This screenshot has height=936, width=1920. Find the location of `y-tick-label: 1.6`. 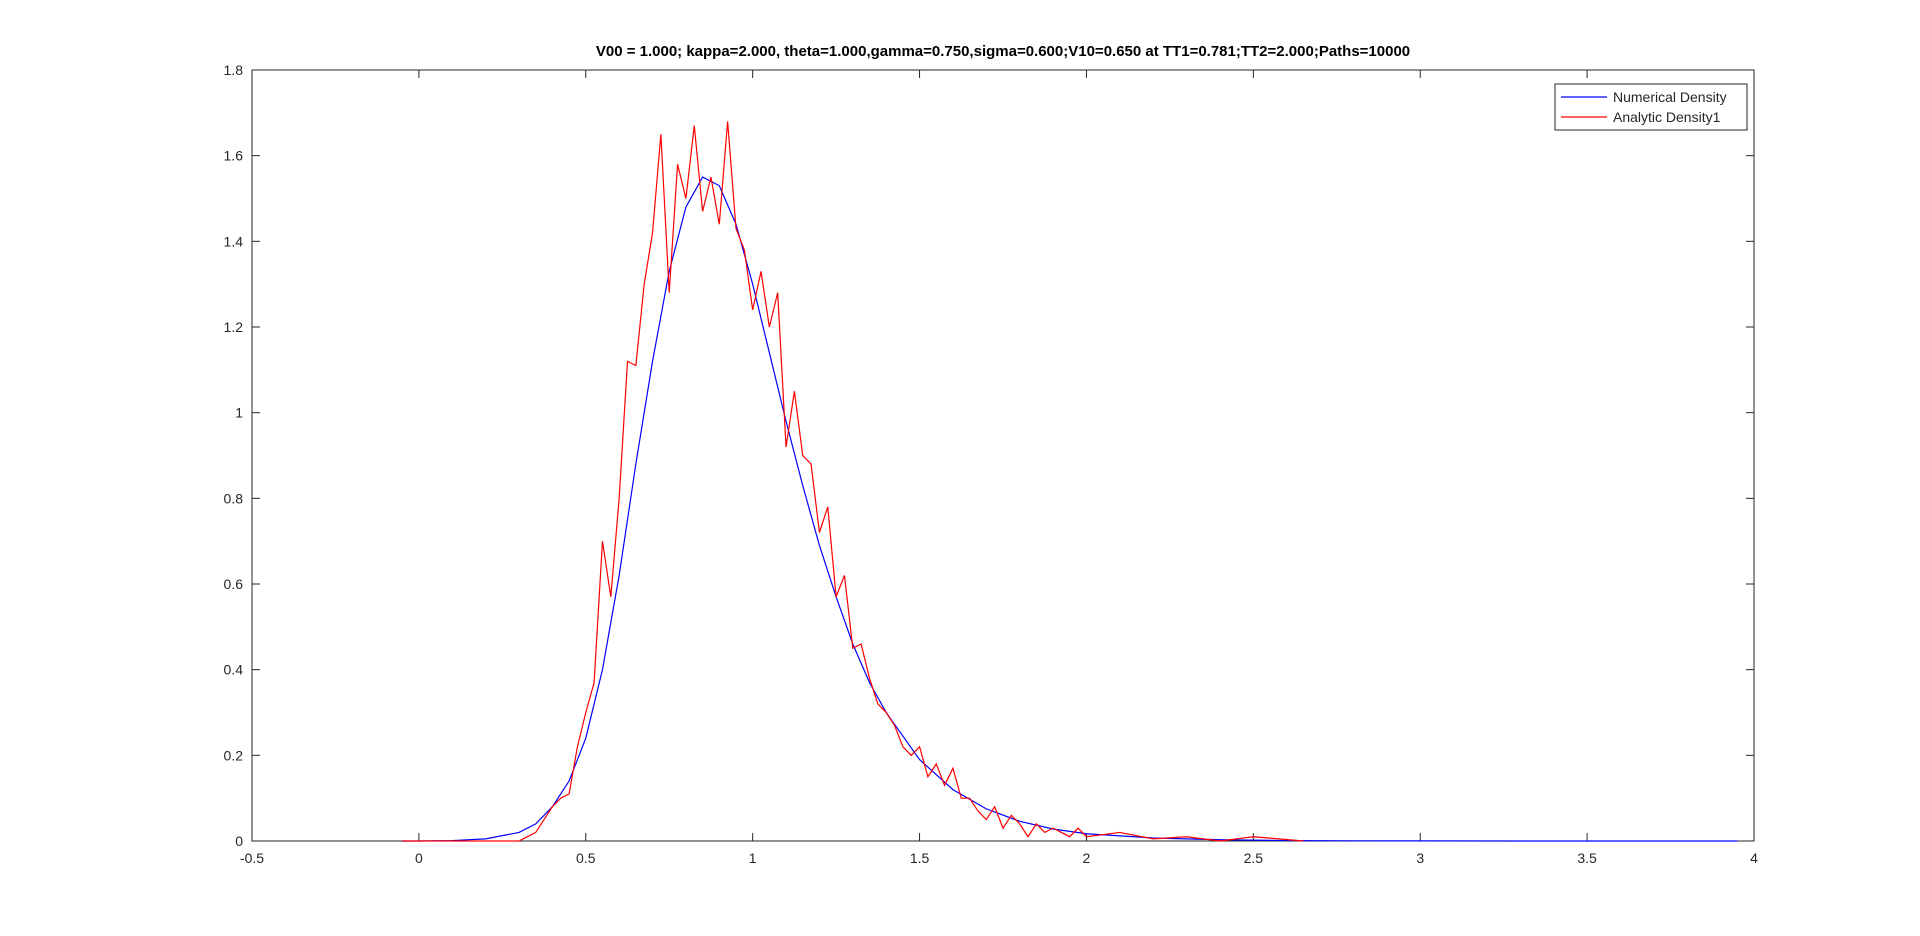

y-tick-label: 1.6 is located at coordinates (234, 156).